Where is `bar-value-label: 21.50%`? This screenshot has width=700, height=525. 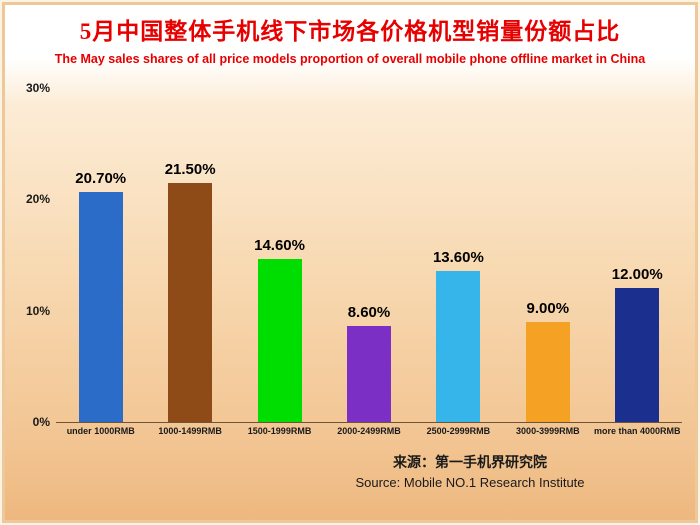
bar-value-label: 21.50% is located at coordinates (190, 169).